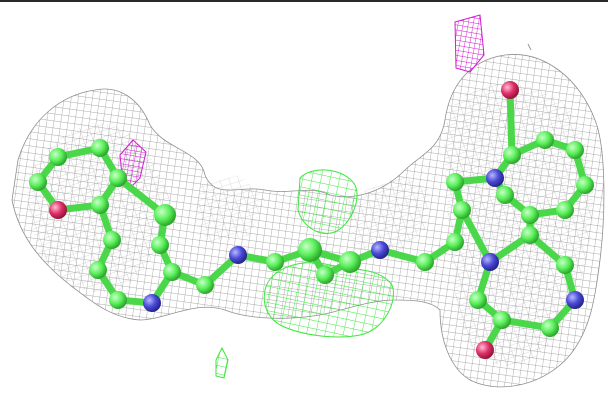 Image resolution: width=608 pixels, height=403 pixels. I want to click on window-top-border, so click(304, 1).